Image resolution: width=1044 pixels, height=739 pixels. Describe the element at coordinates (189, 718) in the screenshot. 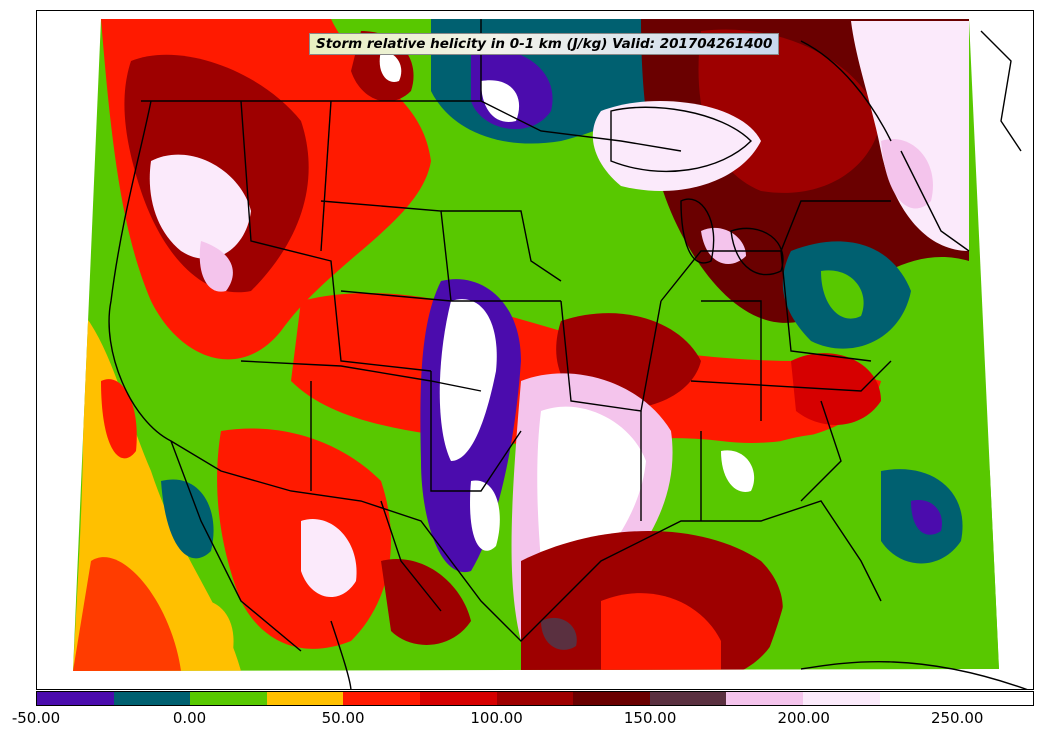

I see `colorbar-tick-label: 0.00` at that location.